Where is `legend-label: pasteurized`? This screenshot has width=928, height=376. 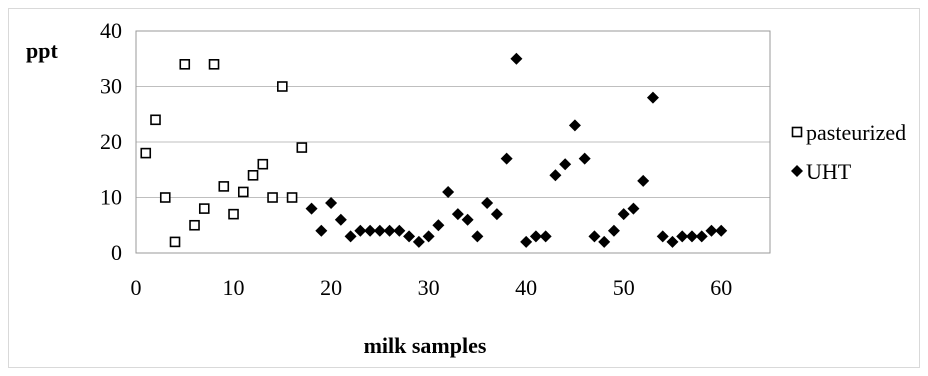 legend-label: pasteurized is located at coordinates (856, 132).